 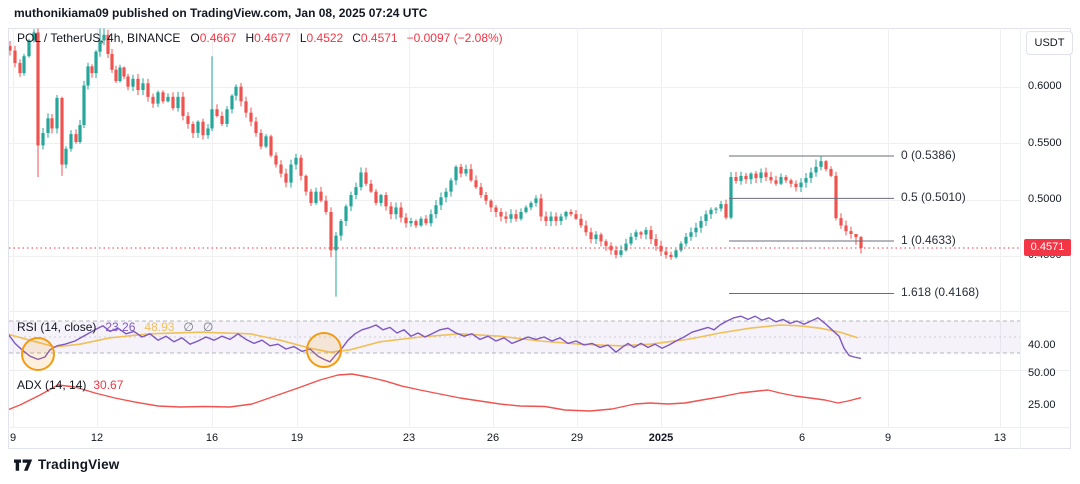 I want to click on legend-open-value: 0.4667, so click(x=218, y=38).